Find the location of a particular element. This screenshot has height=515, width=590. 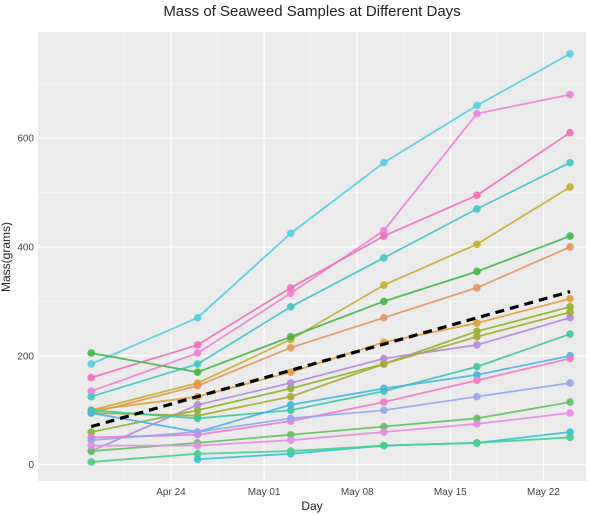

x-tick-label: May 08 is located at coordinates (357, 492).